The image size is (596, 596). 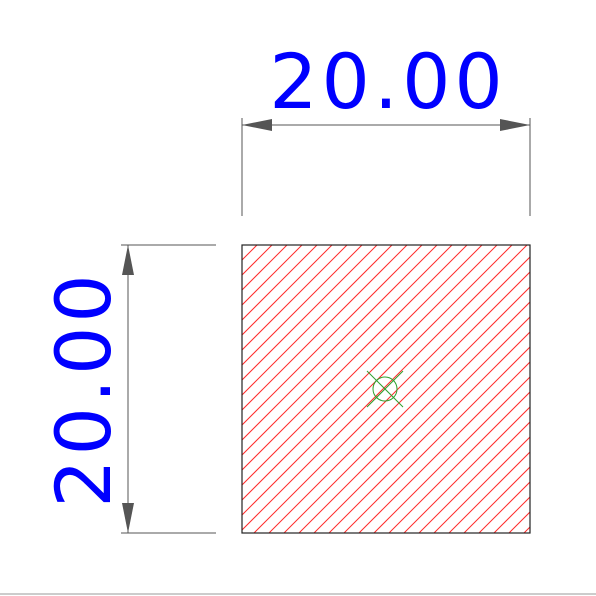 What do you see at coordinates (128, 260) in the screenshot?
I see `height-arrow-top` at bounding box center [128, 260].